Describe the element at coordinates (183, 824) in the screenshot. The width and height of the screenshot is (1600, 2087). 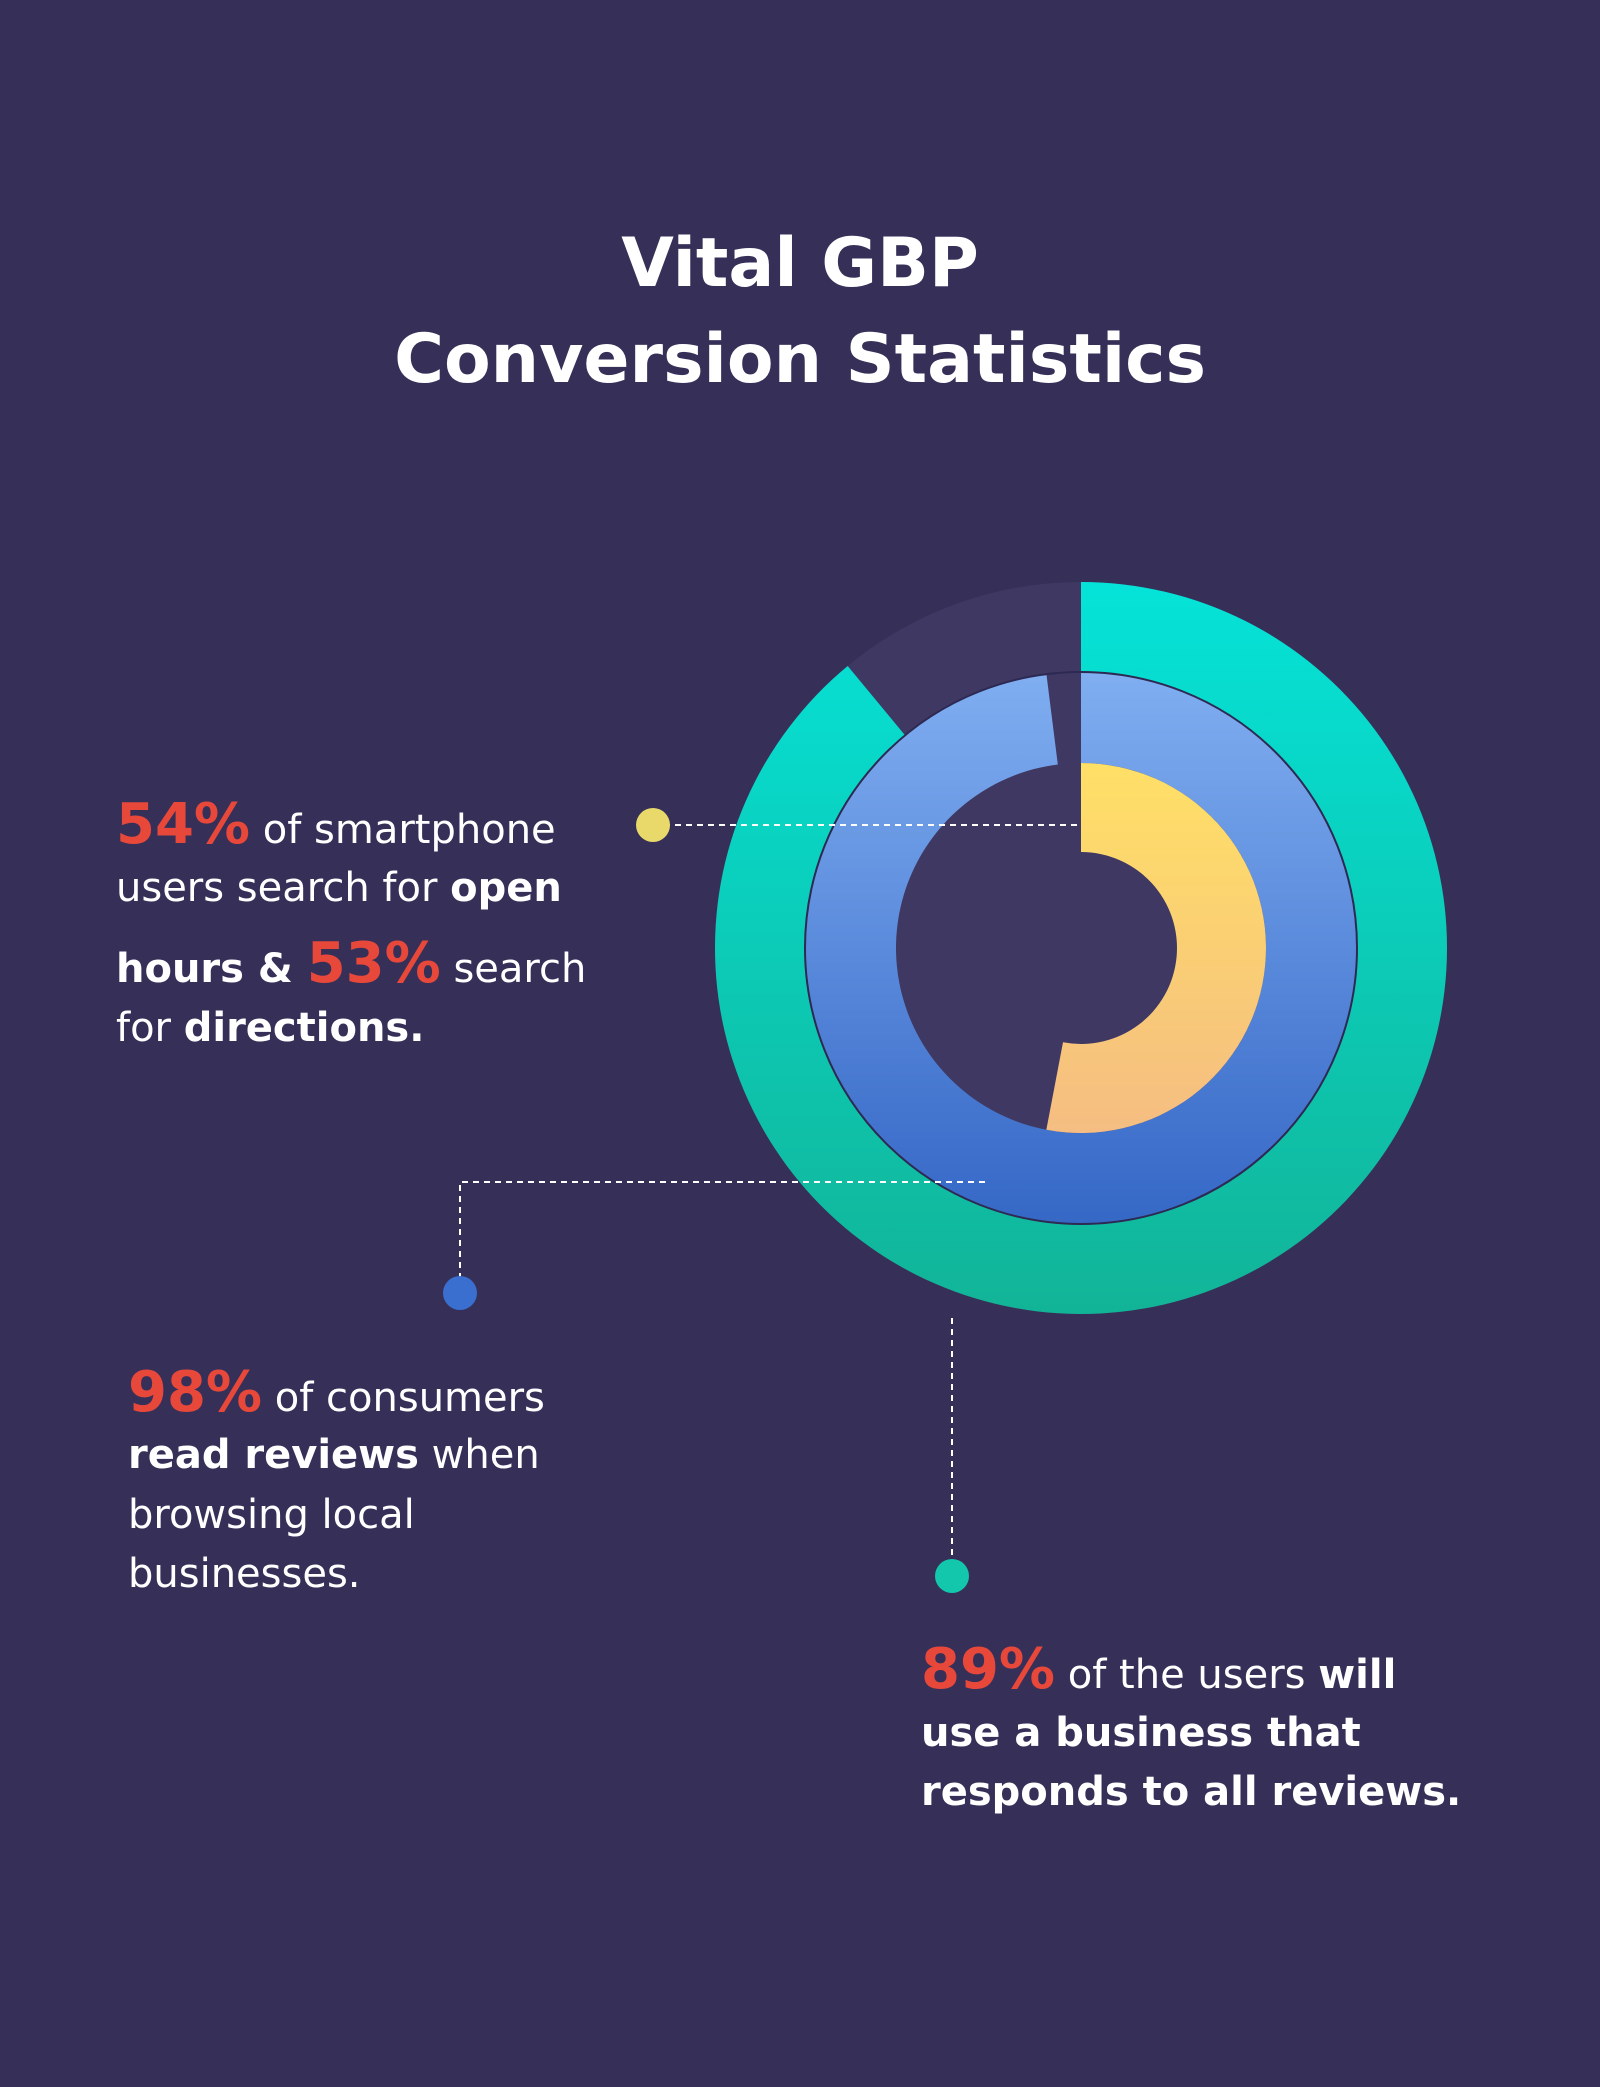
I see `stat-highlight: 54%` at that location.